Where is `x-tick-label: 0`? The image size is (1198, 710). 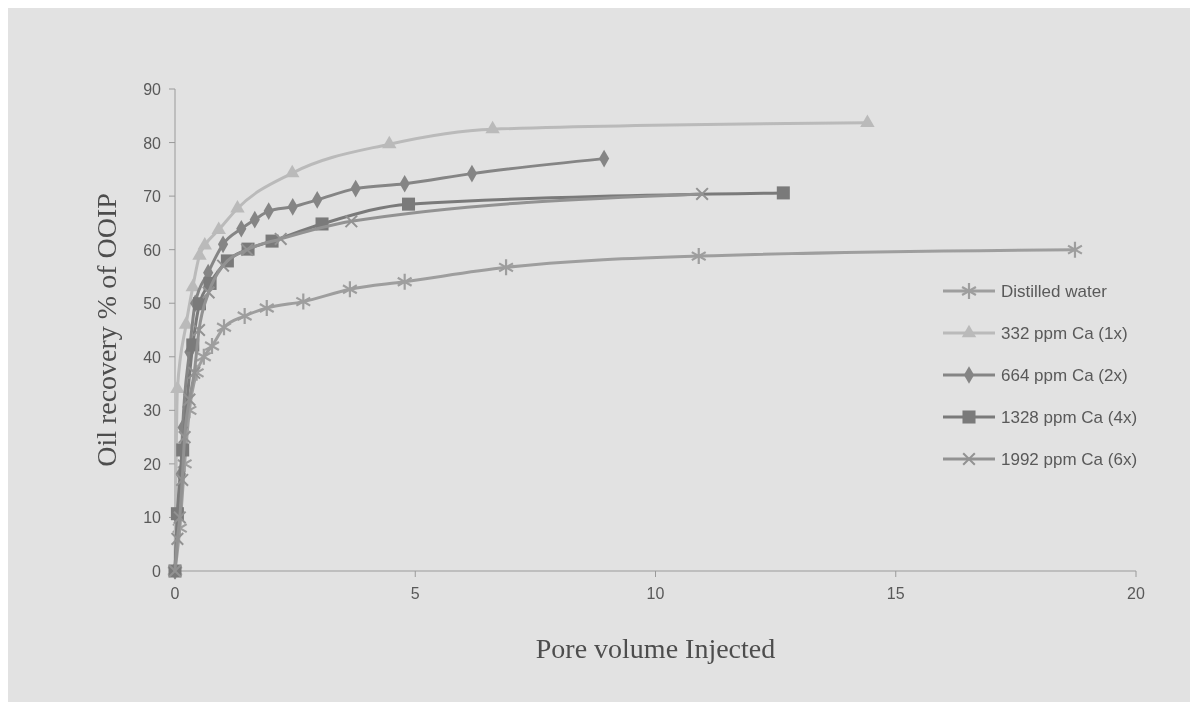 x-tick-label: 0 is located at coordinates (175, 593).